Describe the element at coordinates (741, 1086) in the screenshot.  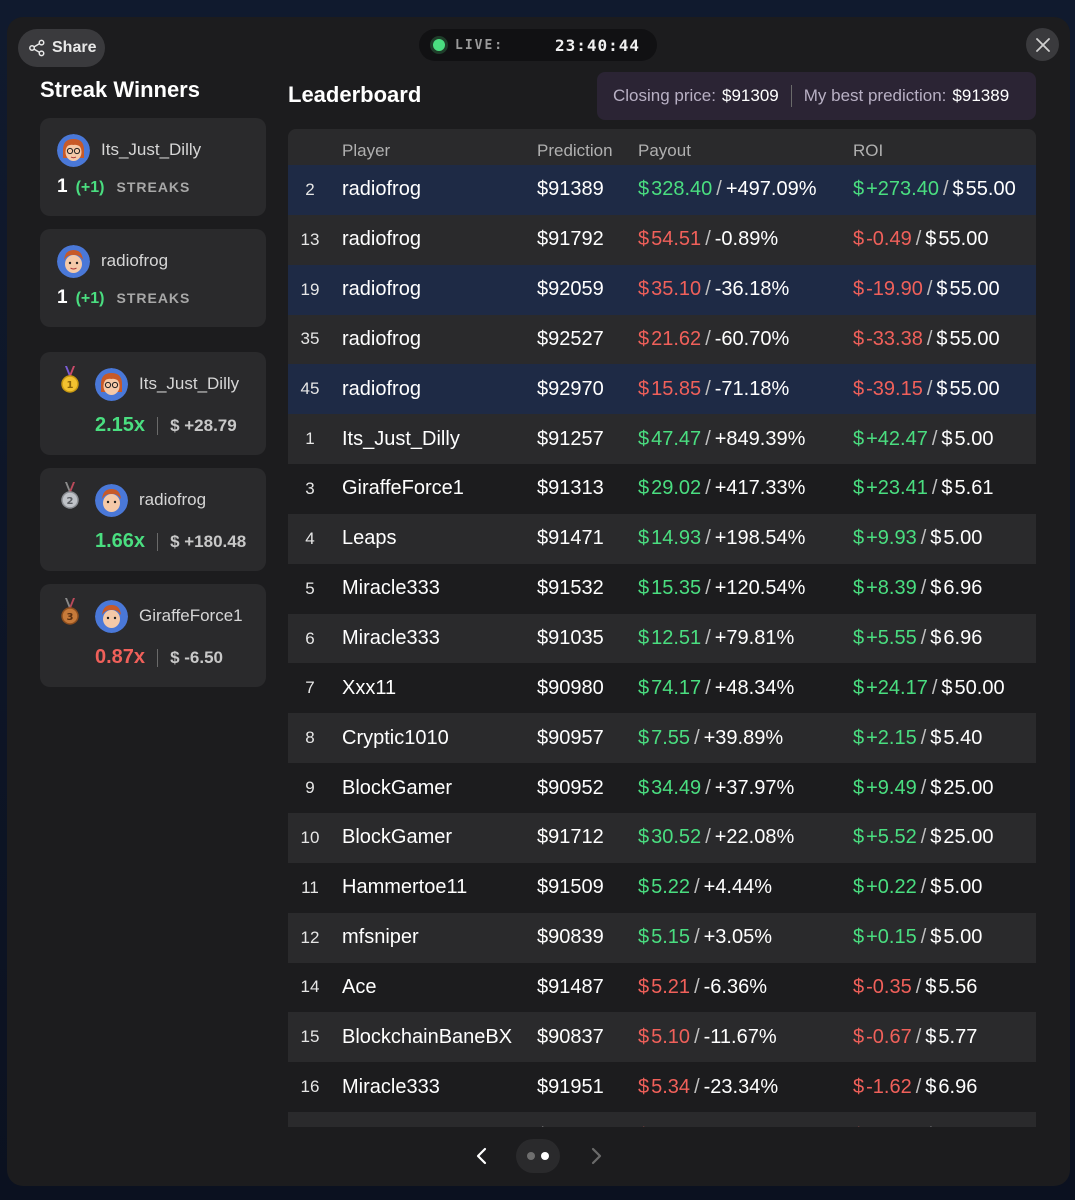
I see `payout-percent: -23.34%` at that location.